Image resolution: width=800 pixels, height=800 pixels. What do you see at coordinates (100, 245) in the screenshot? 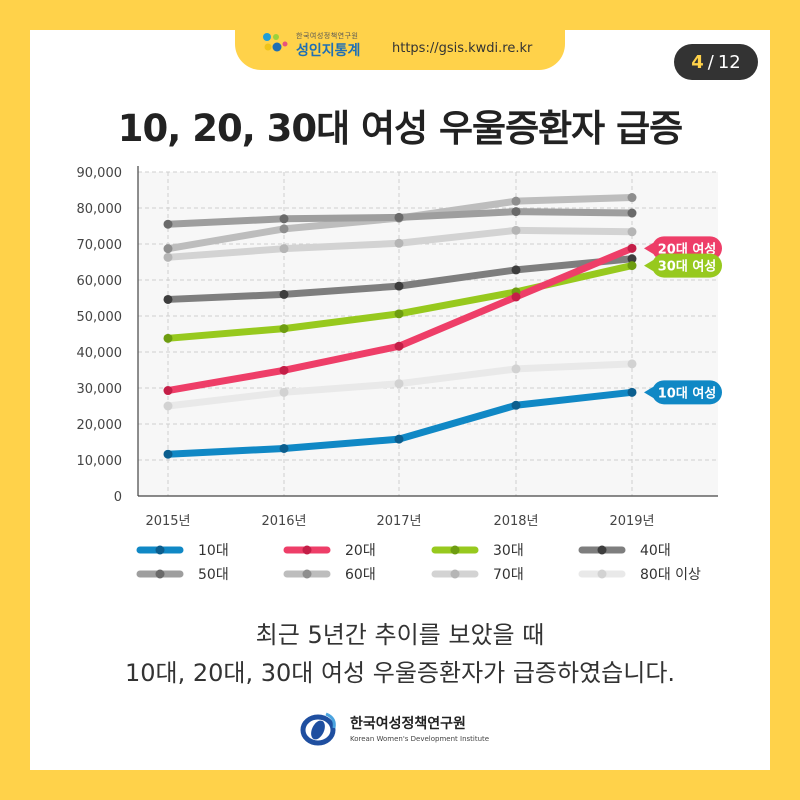
I see `y-tick-label: 70,000` at bounding box center [100, 245].